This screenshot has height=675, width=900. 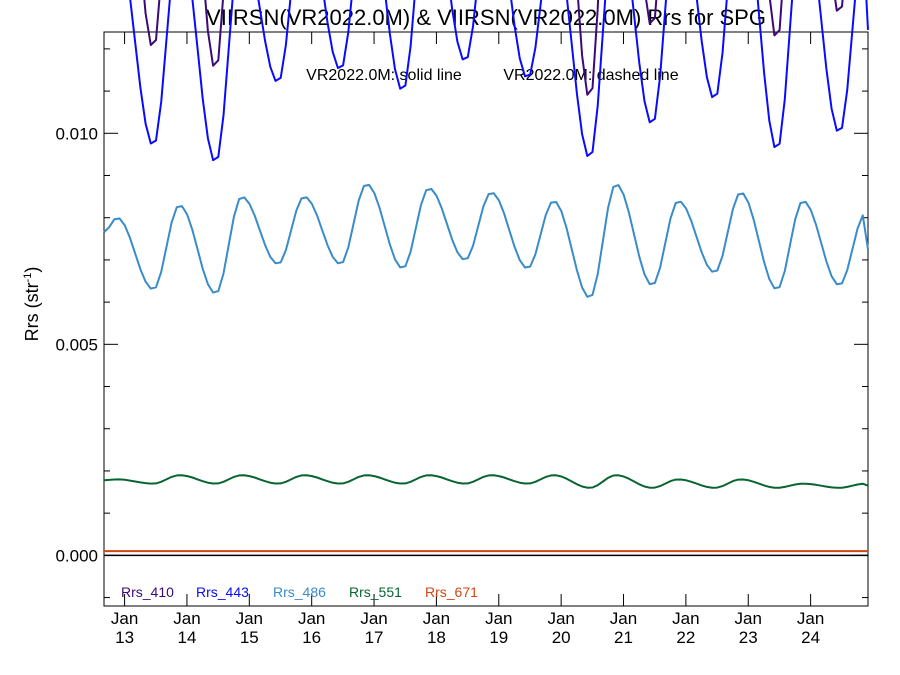 What do you see at coordinates (222, 592) in the screenshot?
I see `legend-entry-Rrs_443: Rrs_443` at bounding box center [222, 592].